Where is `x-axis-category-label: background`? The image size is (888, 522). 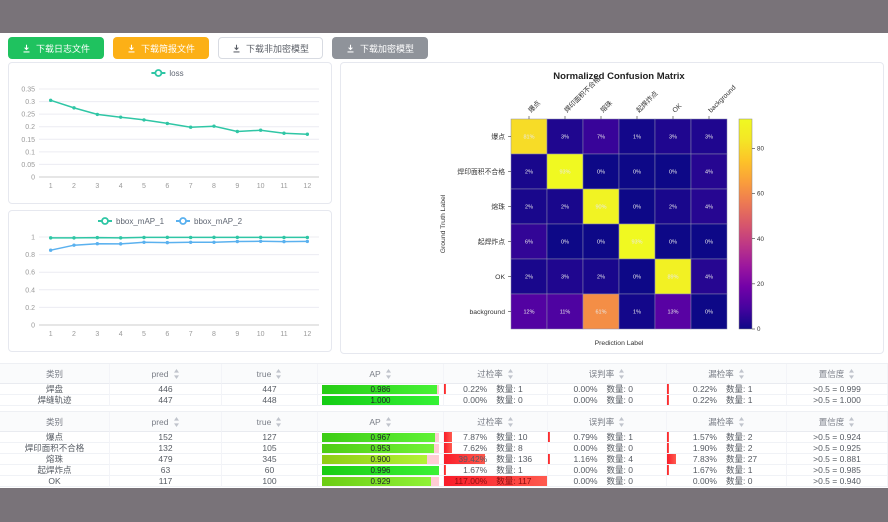 x-axis-category-label: background is located at coordinates (722, 99).